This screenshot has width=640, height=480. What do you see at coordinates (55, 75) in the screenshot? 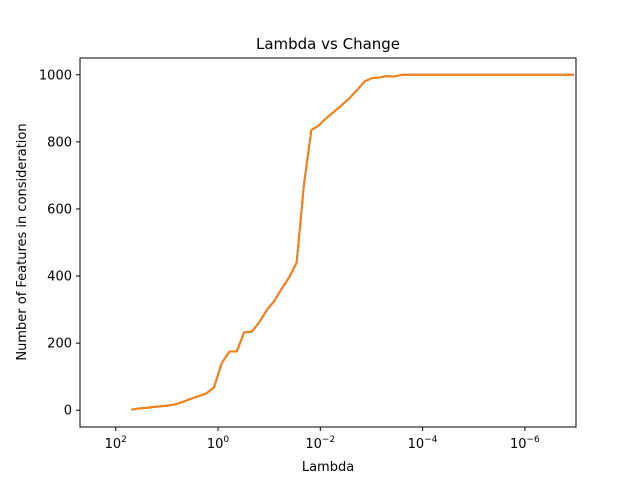
I see `y-tick-label: 1000` at bounding box center [55, 75].